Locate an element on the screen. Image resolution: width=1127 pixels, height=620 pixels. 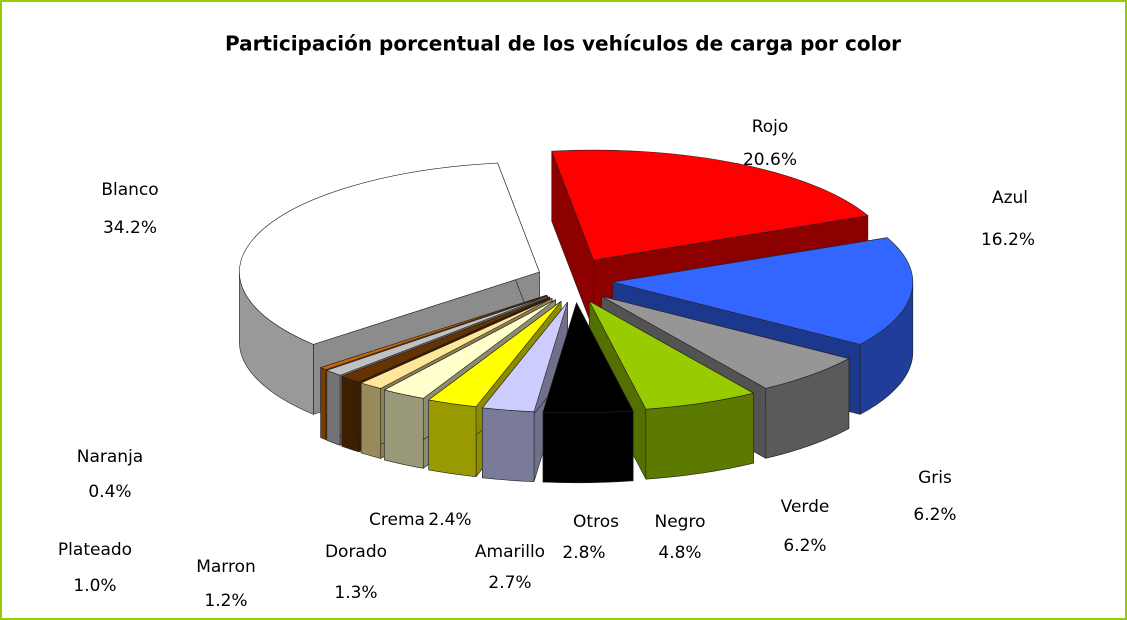
value-label: 16.2% is located at coordinates (1008, 240).